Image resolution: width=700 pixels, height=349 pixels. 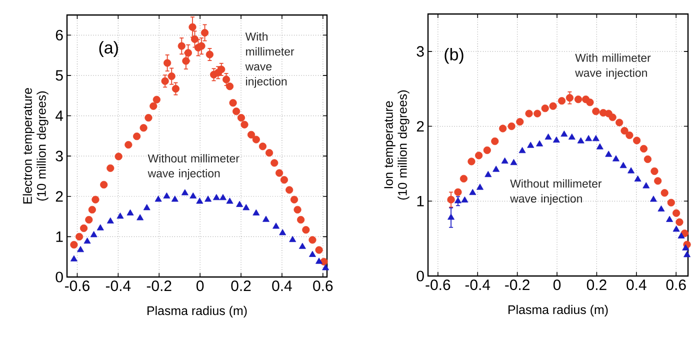 I want to click on y-tick-label: 1, so click(x=420, y=201).